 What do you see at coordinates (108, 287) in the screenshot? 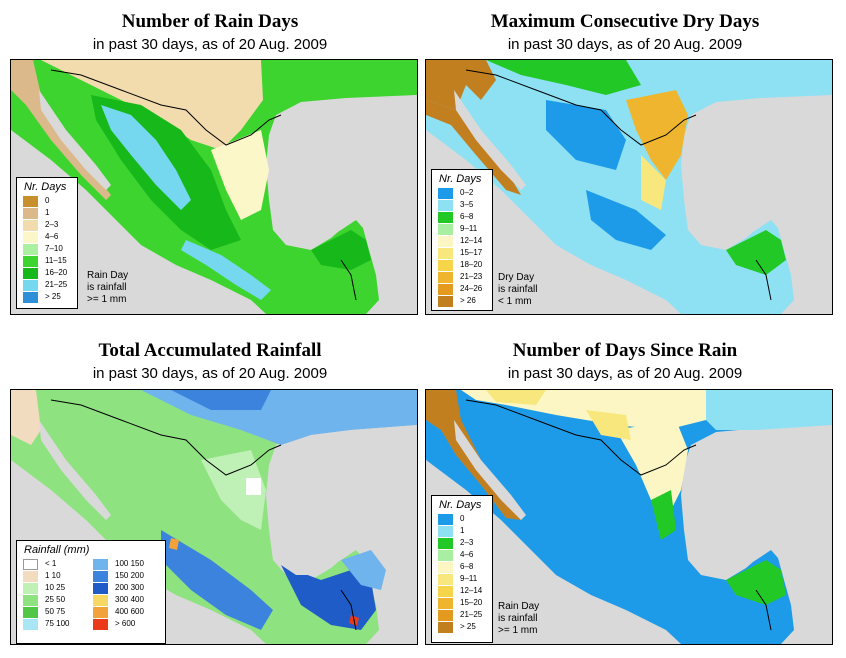
I see `rain-day-note: Rain Day is rainfall >= 1 mm` at bounding box center [108, 287].